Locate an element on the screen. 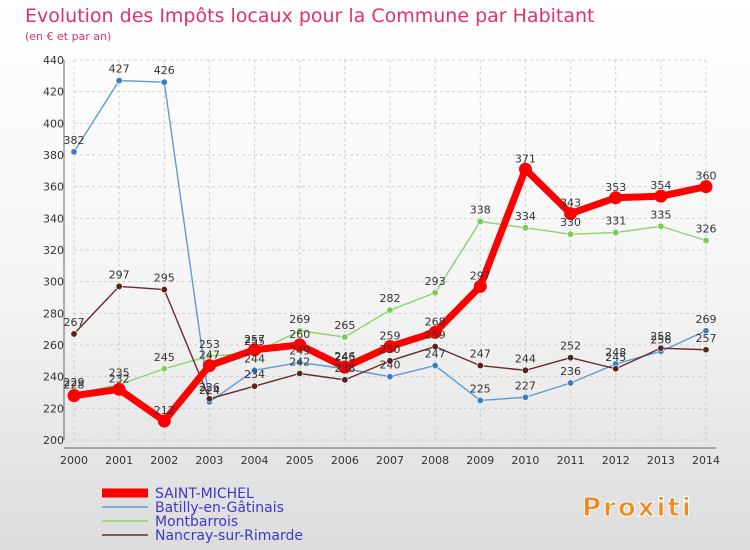 The height and width of the screenshot is (550, 750). label-saint-michel-2004: 257 is located at coordinates (254, 339).